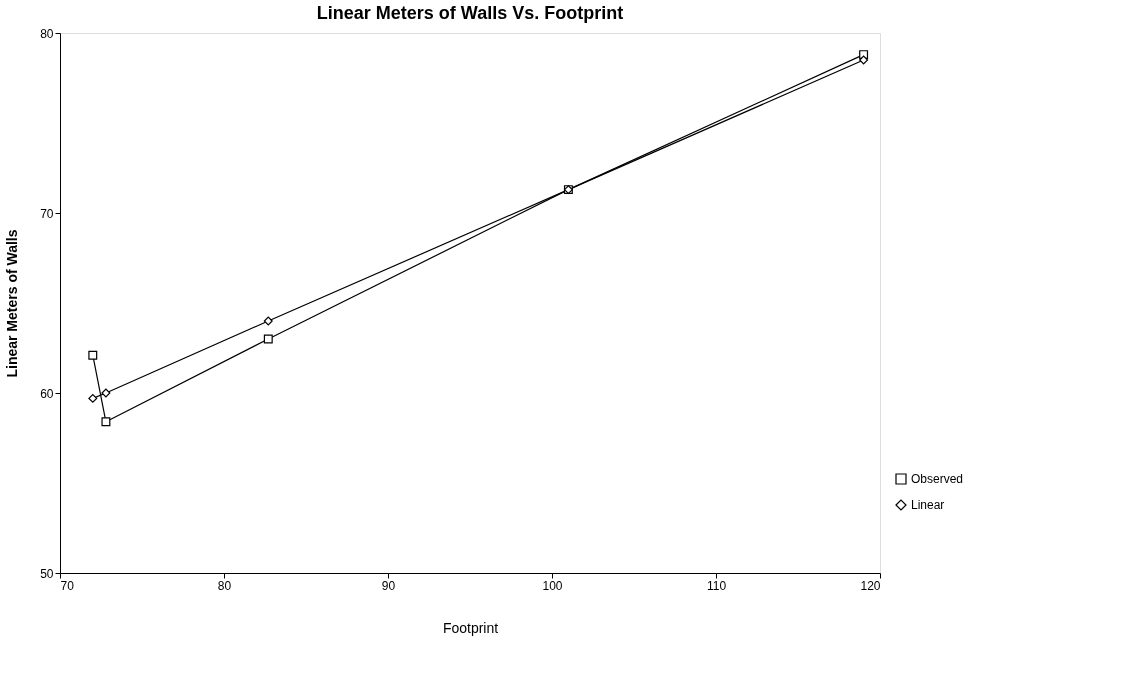  Describe the element at coordinates (552, 585) in the screenshot. I see `x-tick-label: 100` at that location.